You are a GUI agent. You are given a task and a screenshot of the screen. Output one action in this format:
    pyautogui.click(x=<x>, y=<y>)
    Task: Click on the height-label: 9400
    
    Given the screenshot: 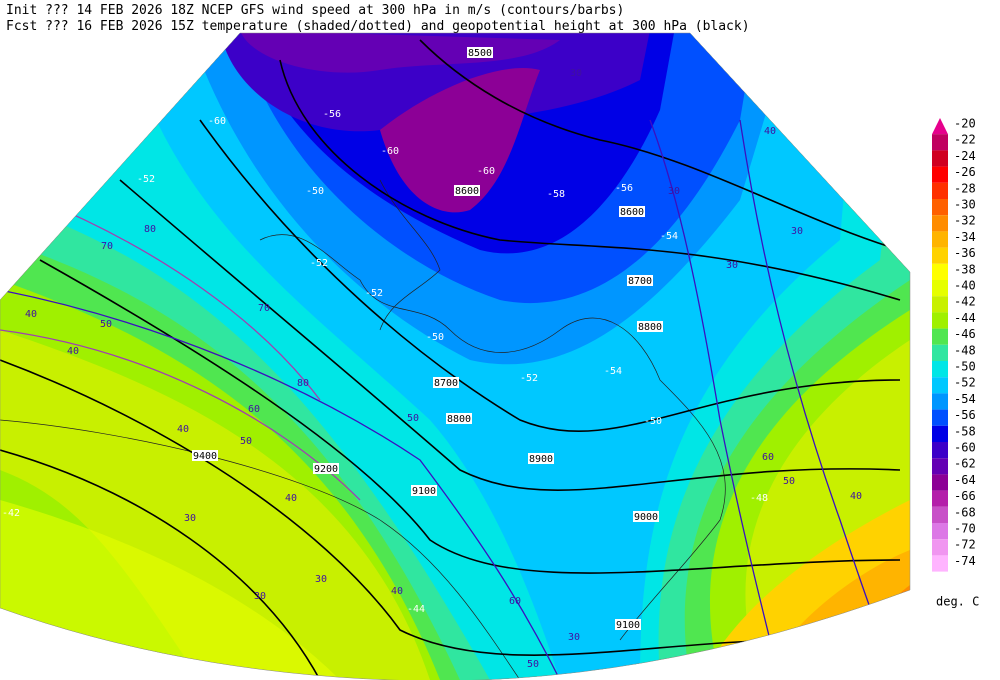 What is the action you would take?
    pyautogui.click(x=205, y=456)
    